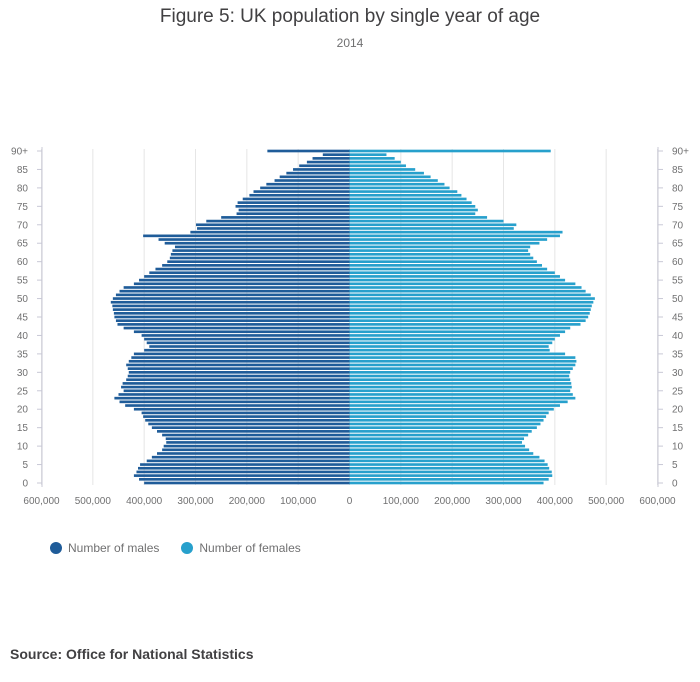 The height and width of the screenshot is (682, 700). What do you see at coordinates (23, 262) in the screenshot?
I see `y-tick-label-left: 60` at bounding box center [23, 262].